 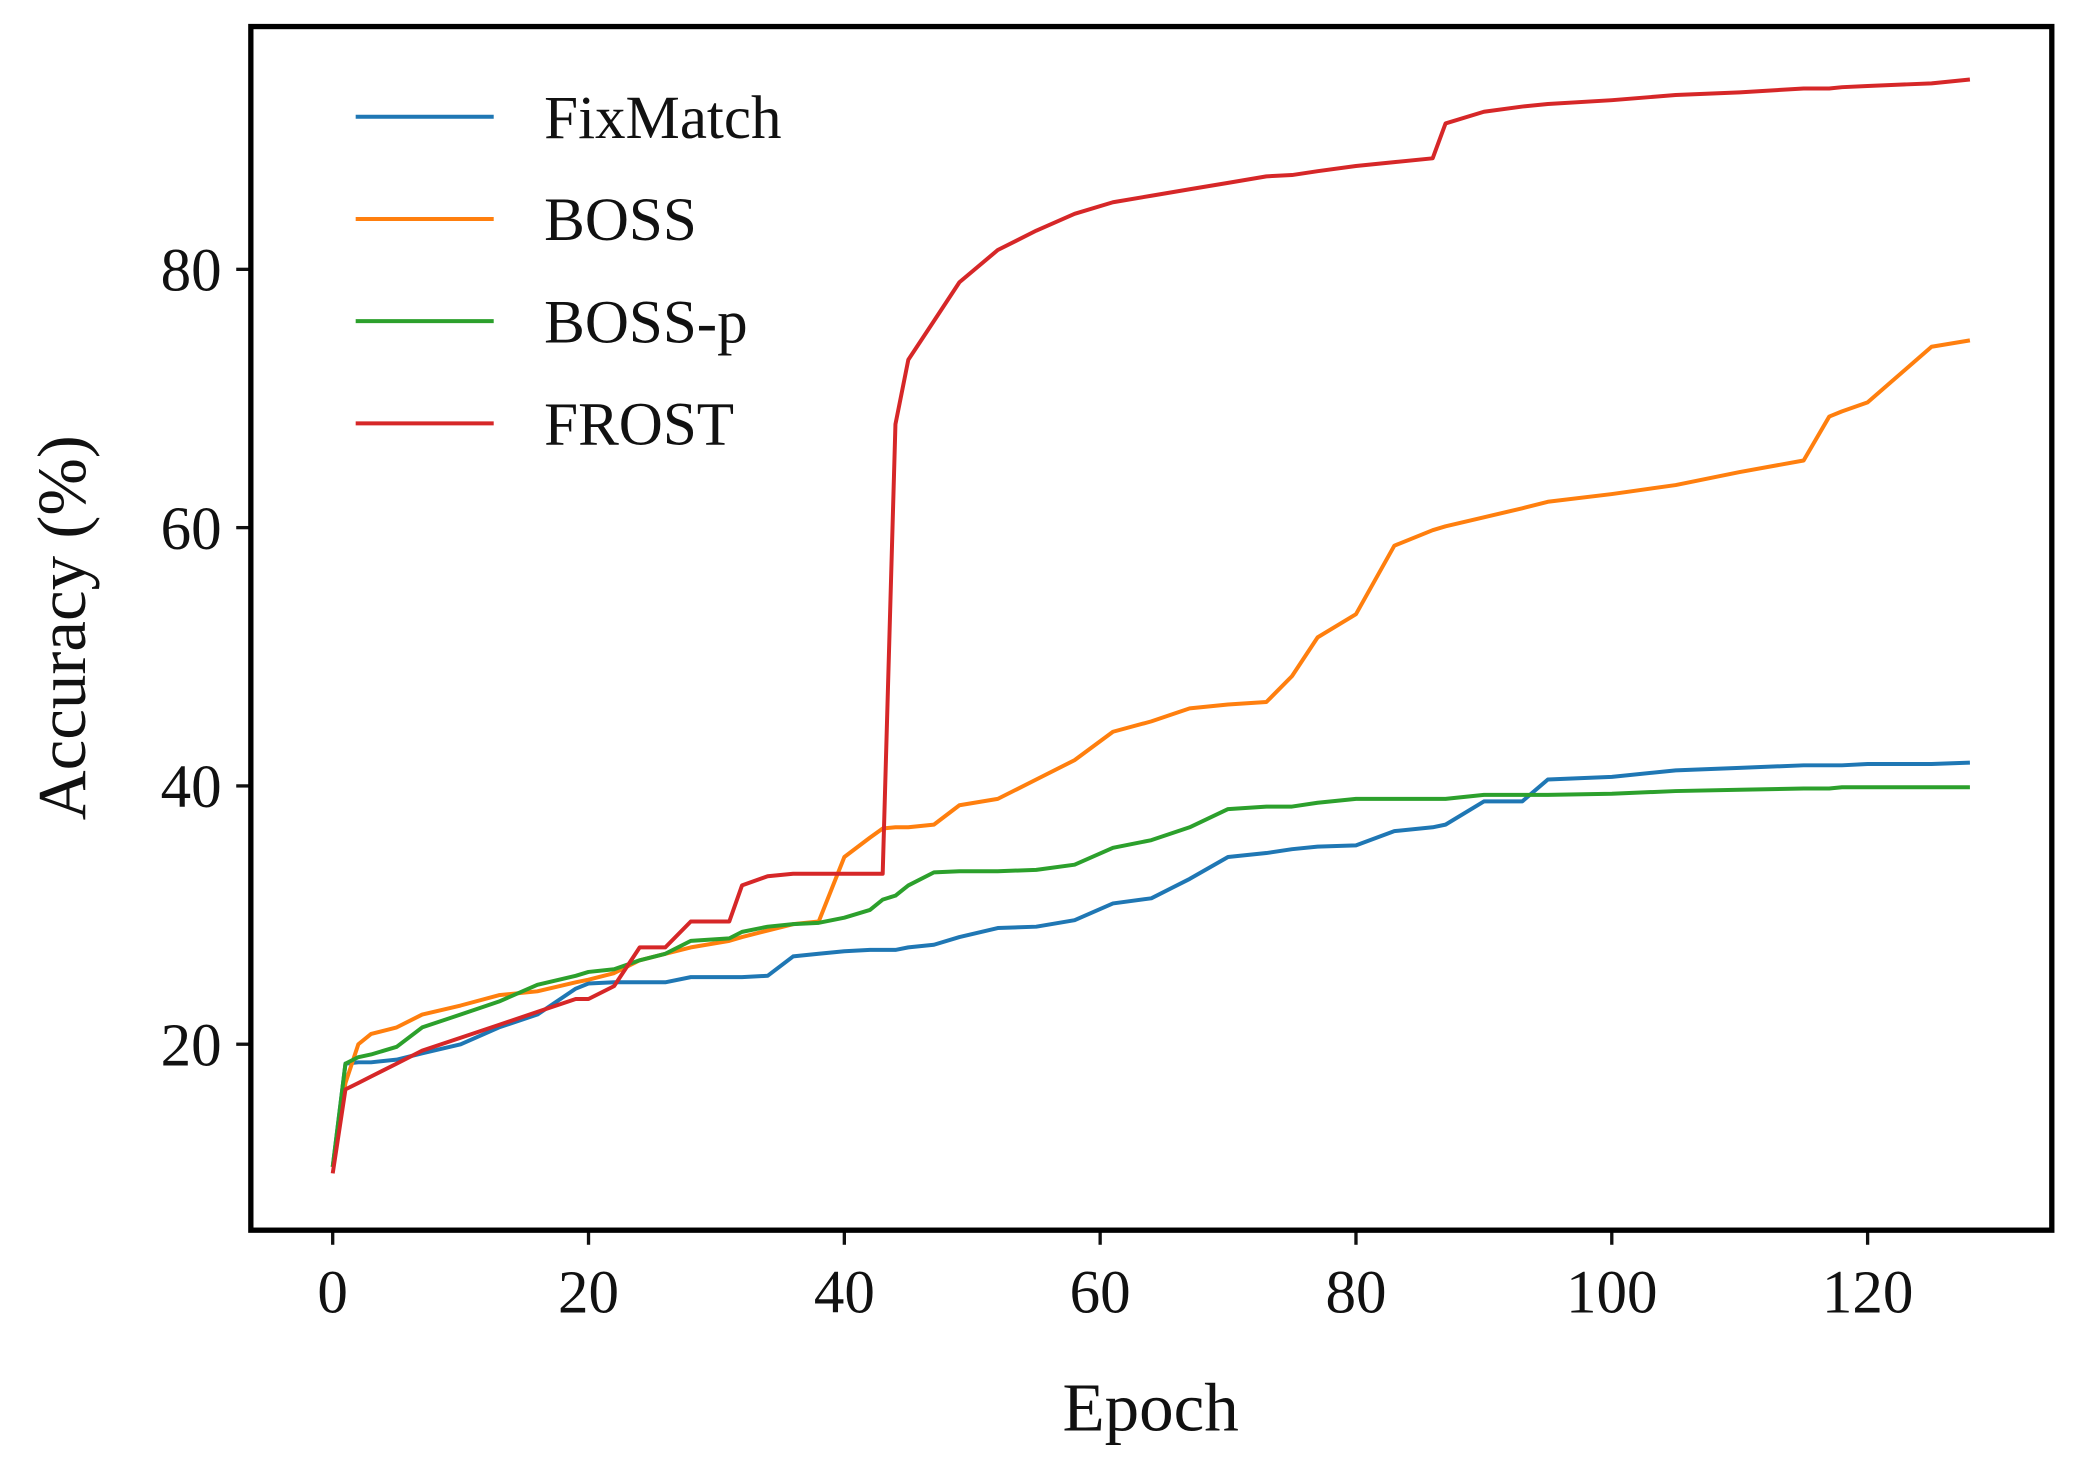 What do you see at coordinates (1612, 1292) in the screenshot?
I see `x-tick-label: 100` at bounding box center [1612, 1292].